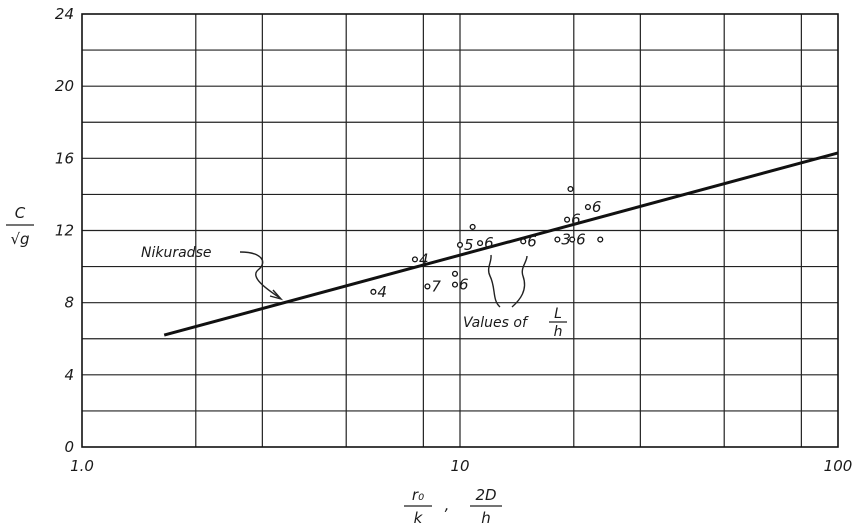 This screenshot has height=530, width=857. I want to click on y-tick-label: 12, so click(64, 231).